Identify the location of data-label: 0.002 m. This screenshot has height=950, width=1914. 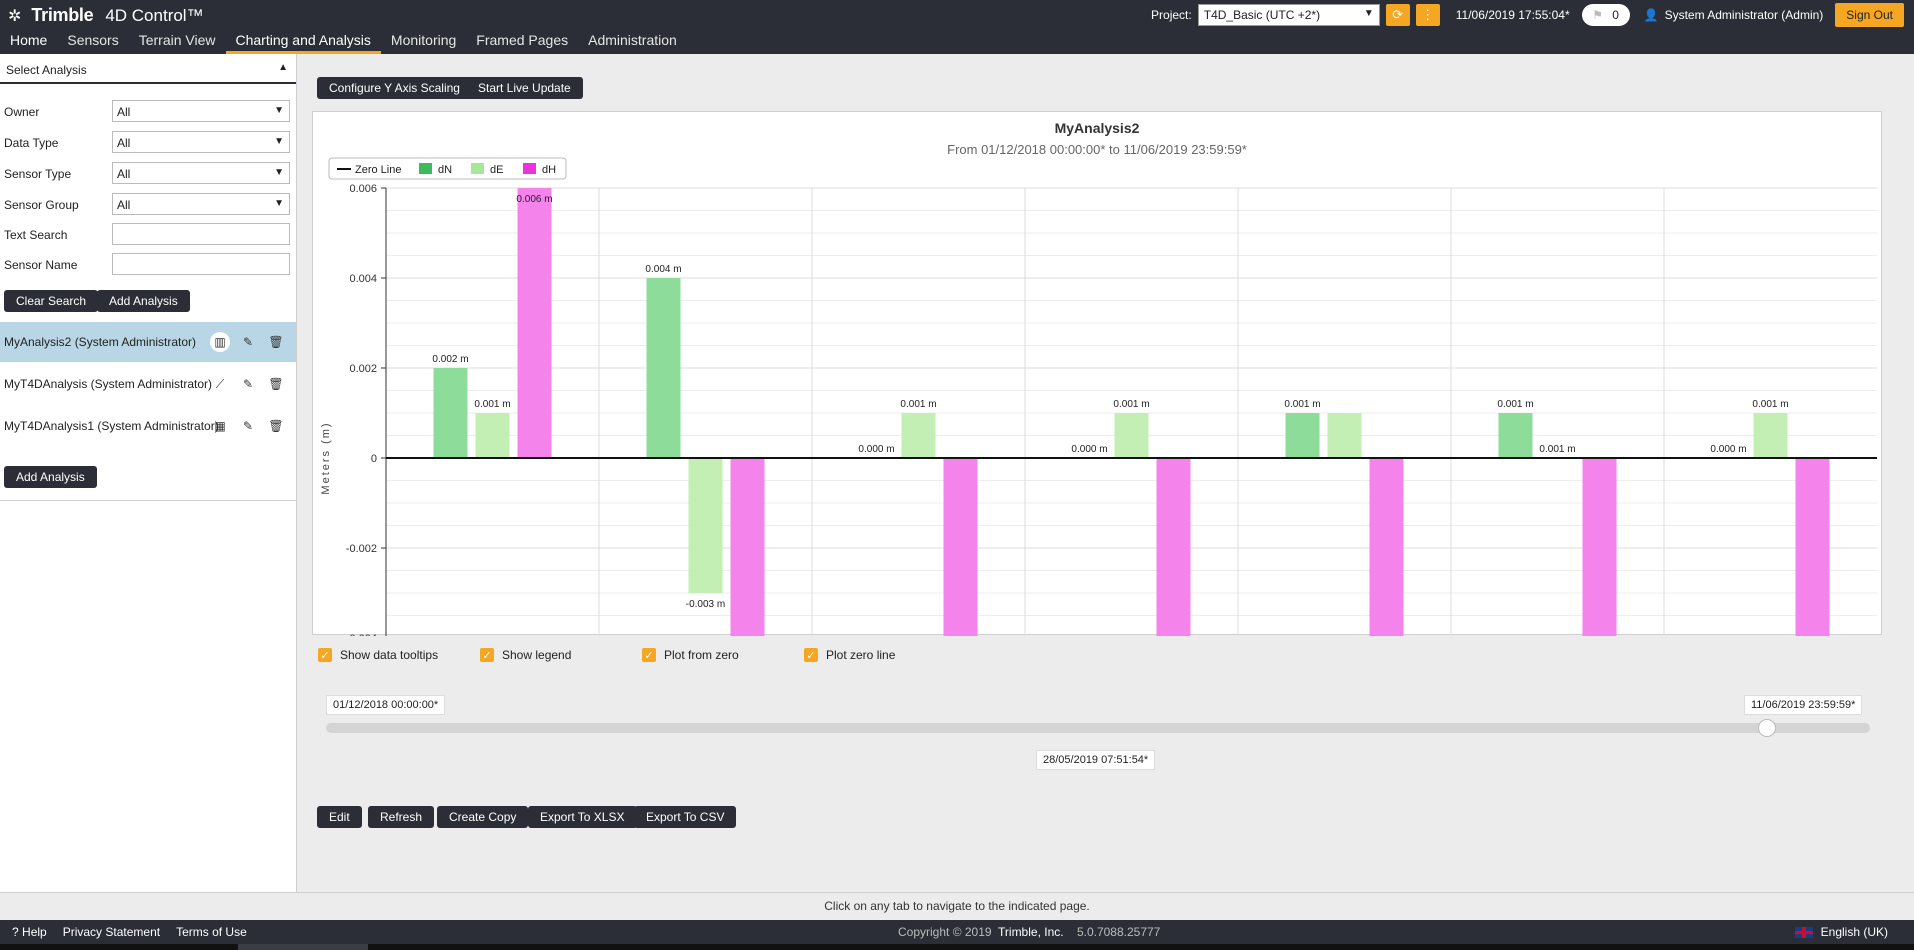
(450, 359).